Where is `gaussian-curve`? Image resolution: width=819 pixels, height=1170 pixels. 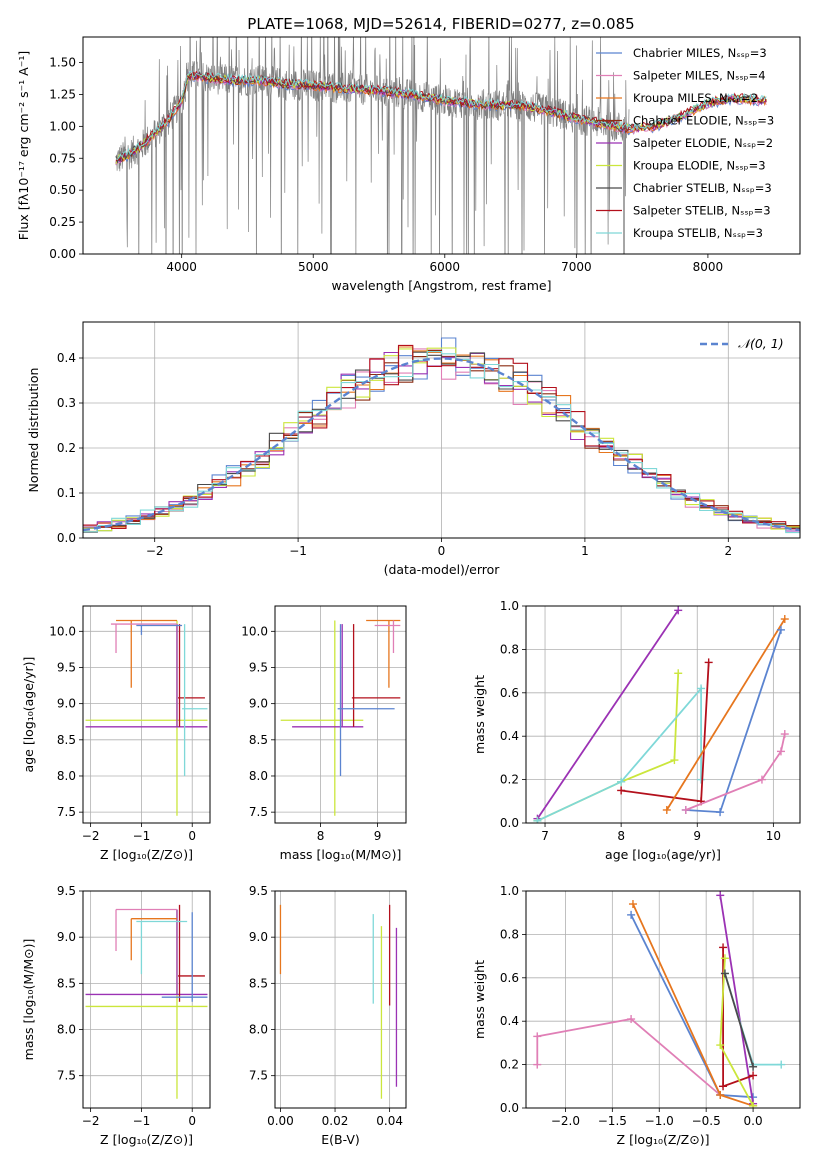 gaussian-curve is located at coordinates (441, 444).